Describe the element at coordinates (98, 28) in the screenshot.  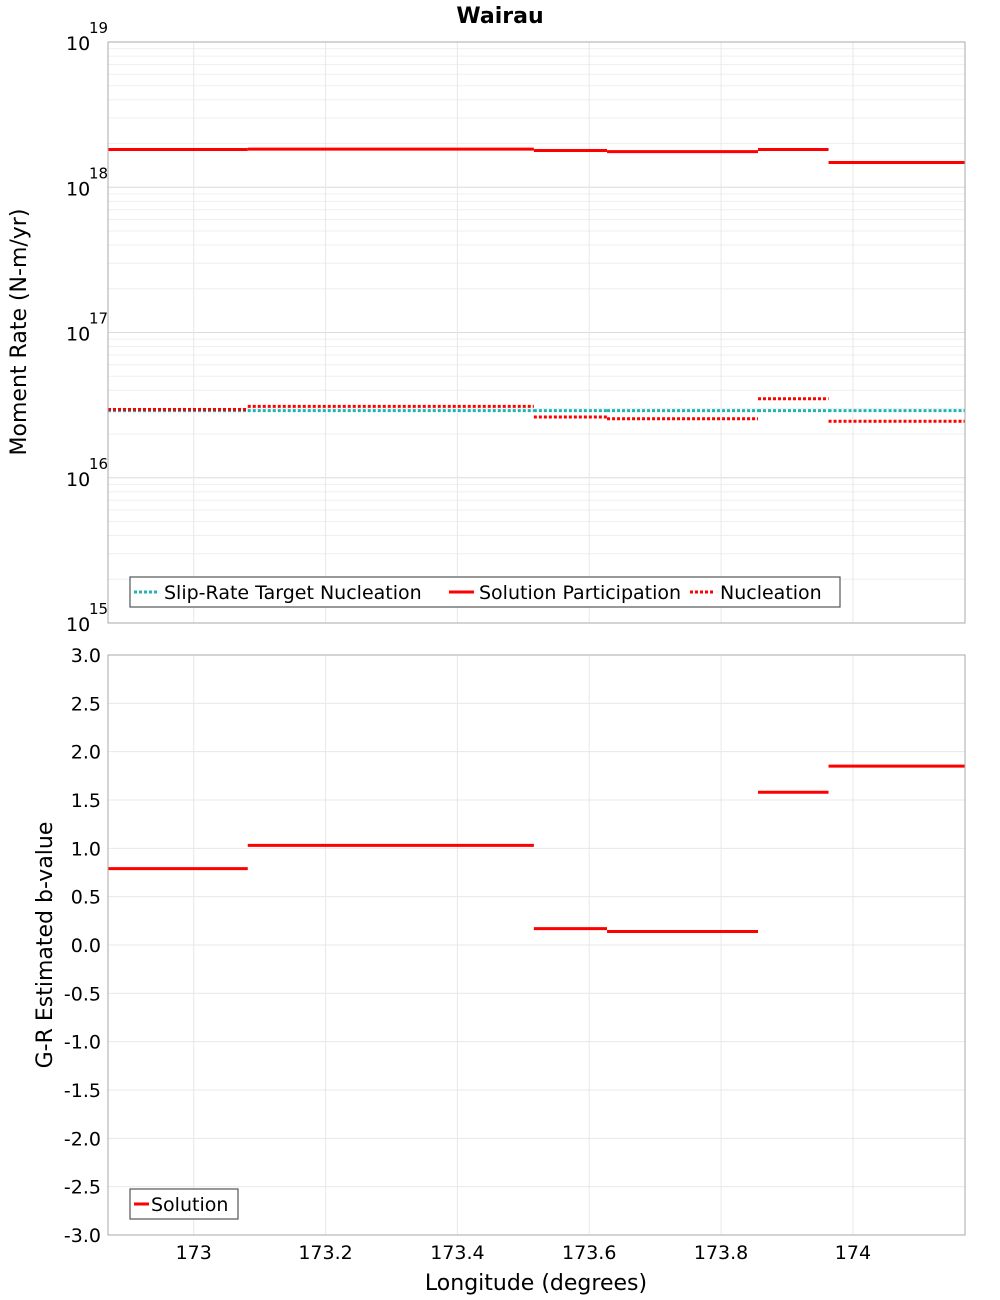
I see `y-tick-label-exponent: 19` at that location.